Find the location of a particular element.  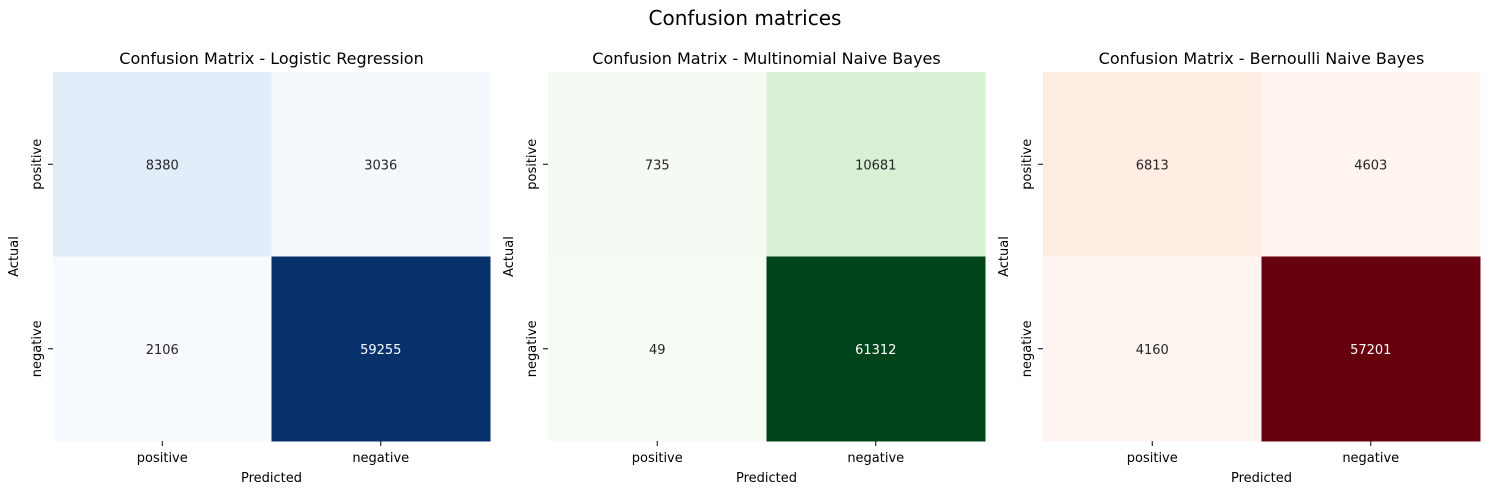

cell-value-label: 3036 is located at coordinates (380, 165).